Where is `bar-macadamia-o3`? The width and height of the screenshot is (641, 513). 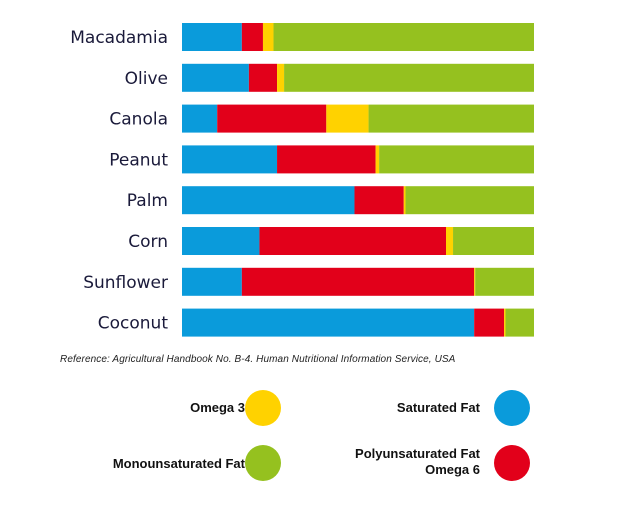 bar-macadamia-o3 is located at coordinates (268, 37).